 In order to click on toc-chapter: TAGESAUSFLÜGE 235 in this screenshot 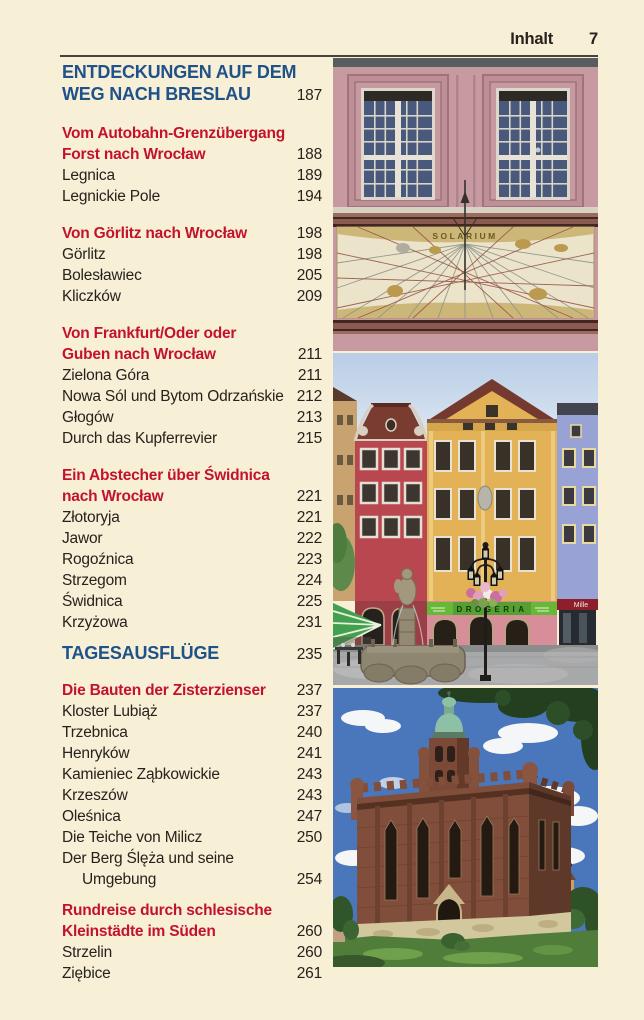, I will do `click(192, 654)`.